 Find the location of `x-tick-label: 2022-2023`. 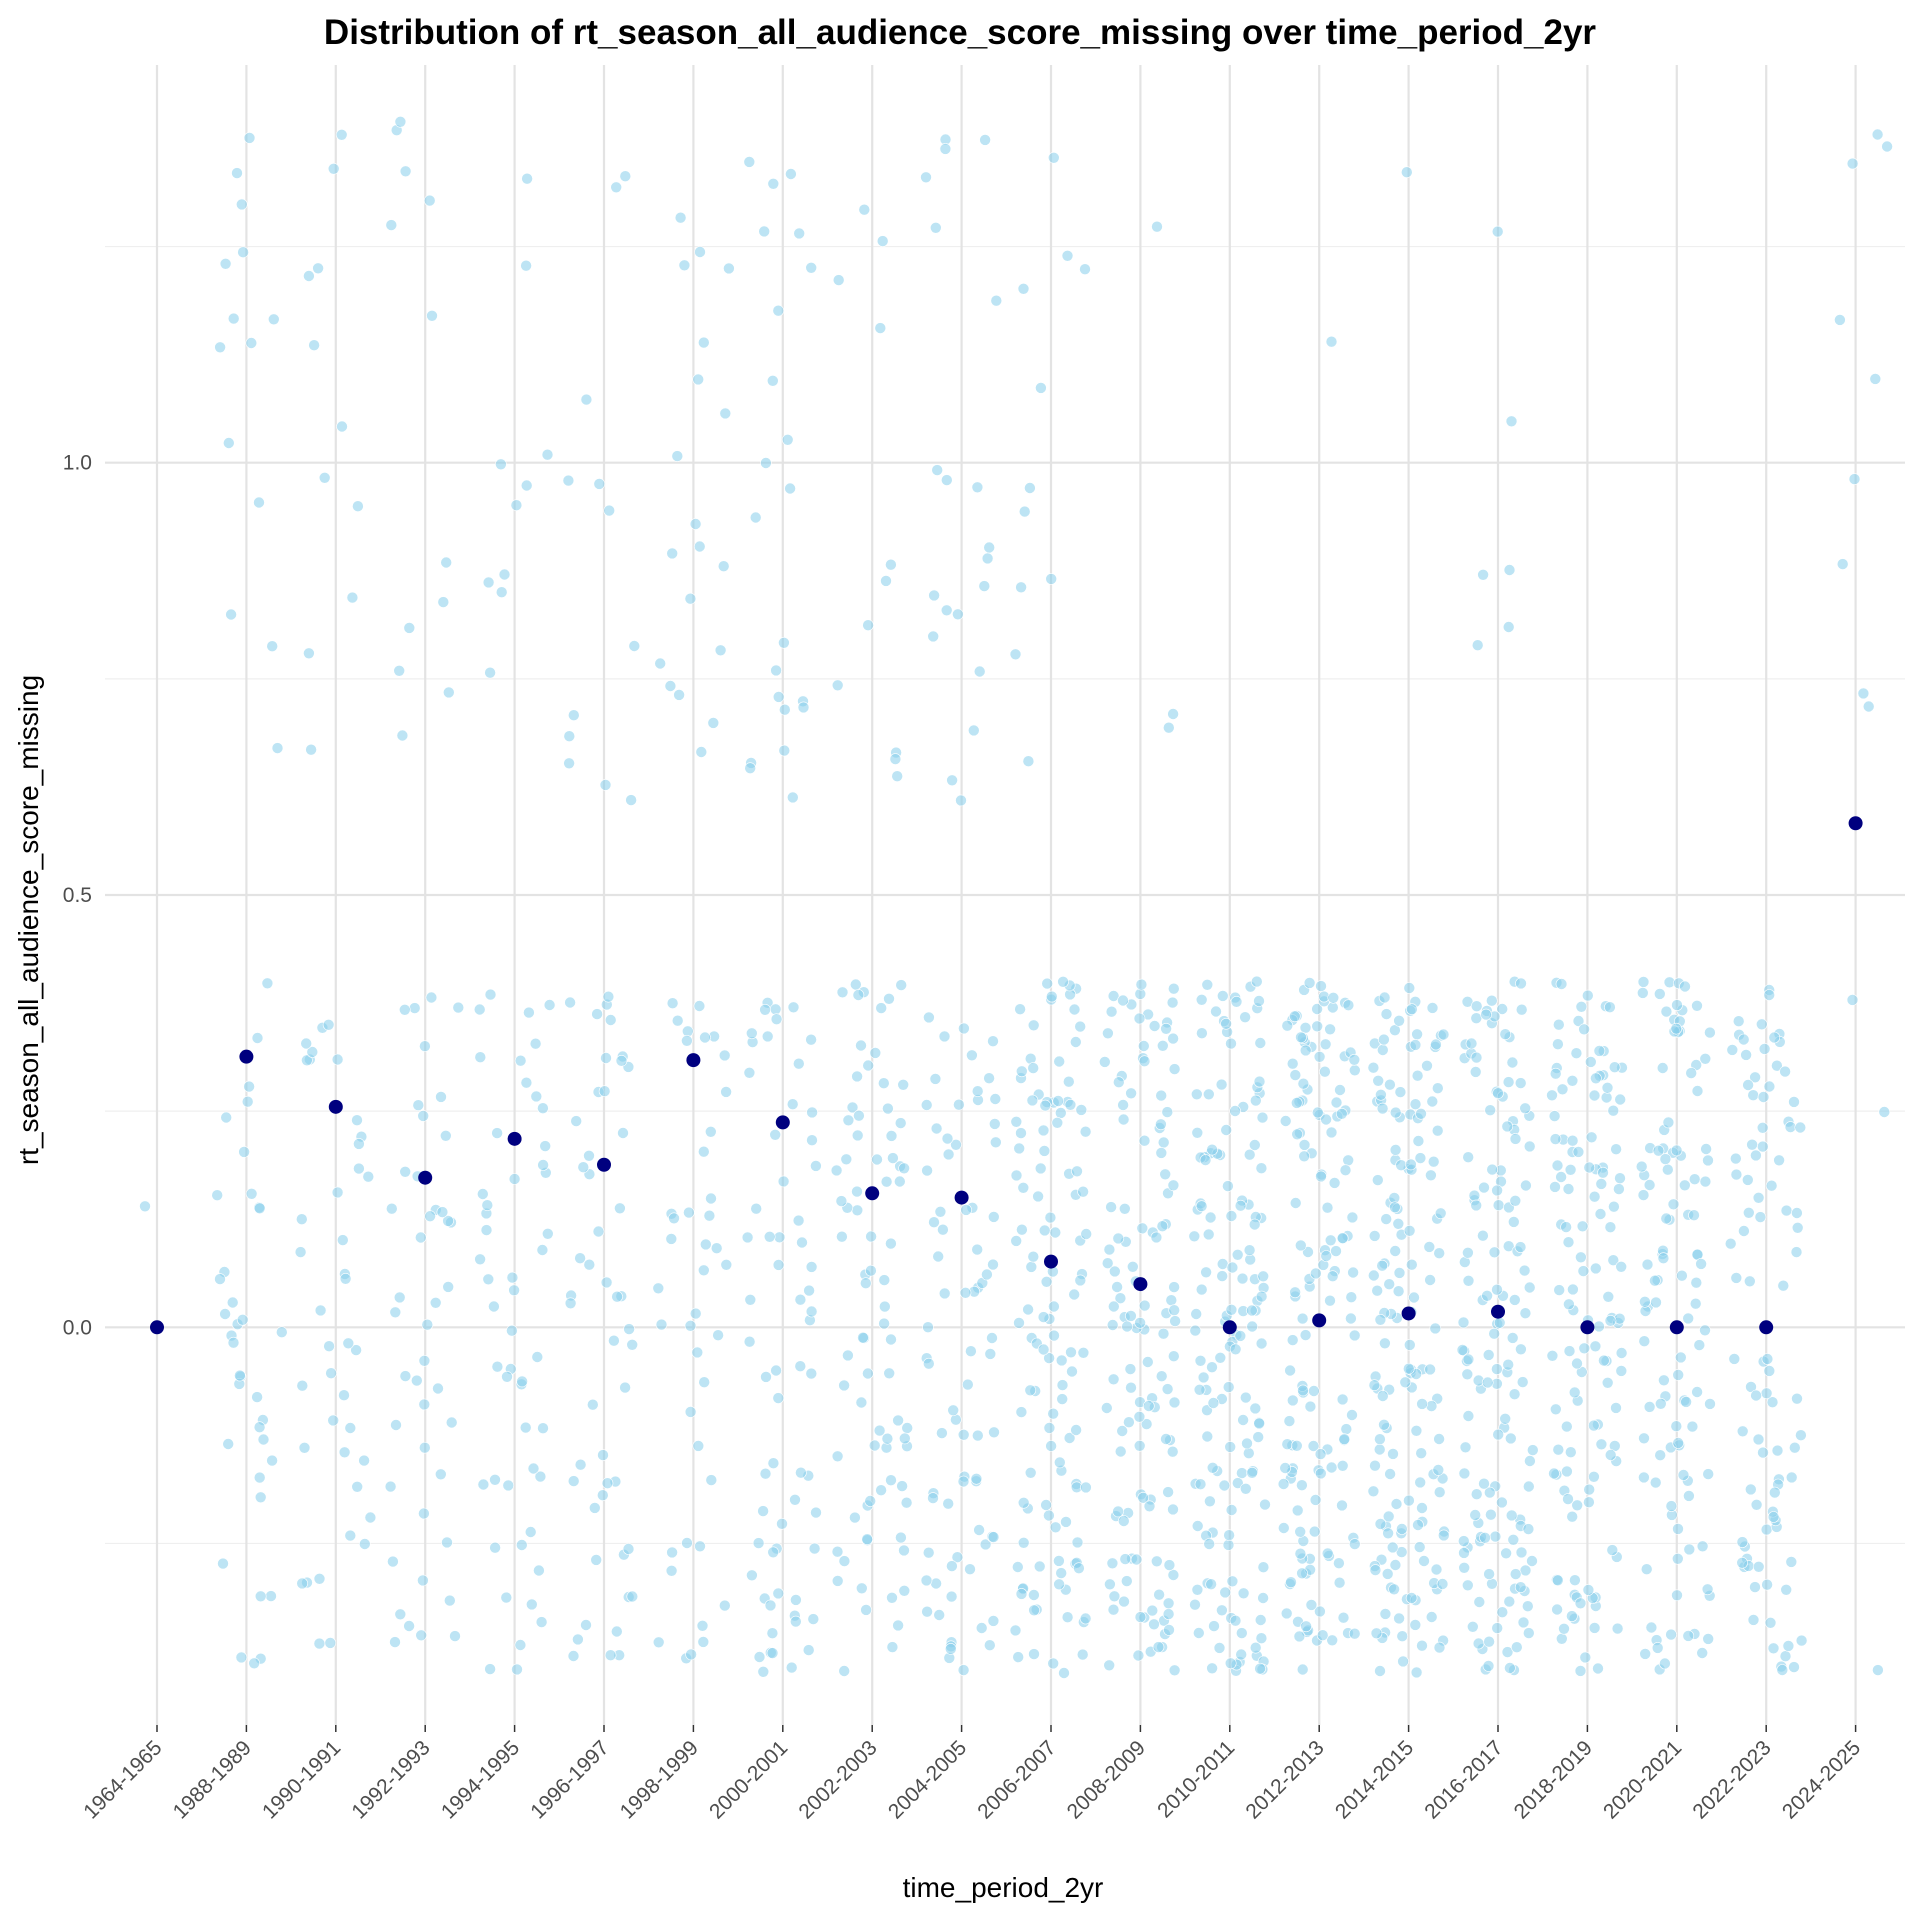

x-tick-label: 2022-2023 is located at coordinates (1731, 1779).